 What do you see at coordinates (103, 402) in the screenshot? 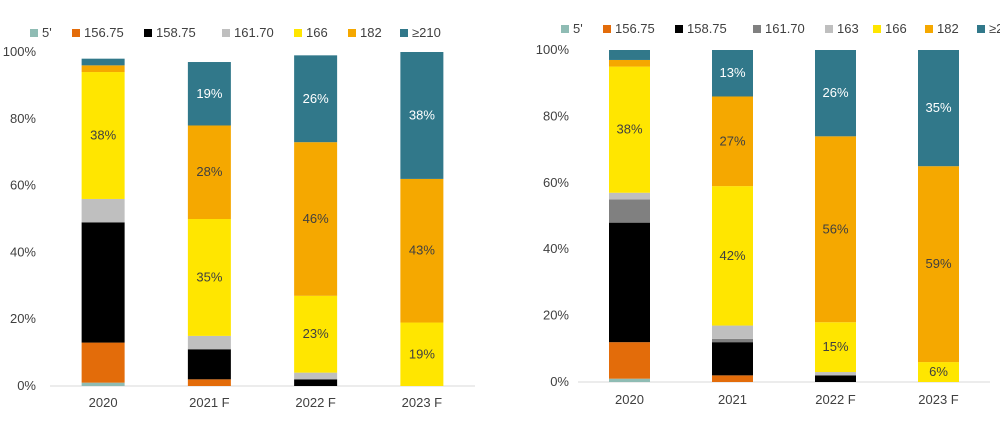
I see `x-tick-label: 2020` at bounding box center [103, 402].